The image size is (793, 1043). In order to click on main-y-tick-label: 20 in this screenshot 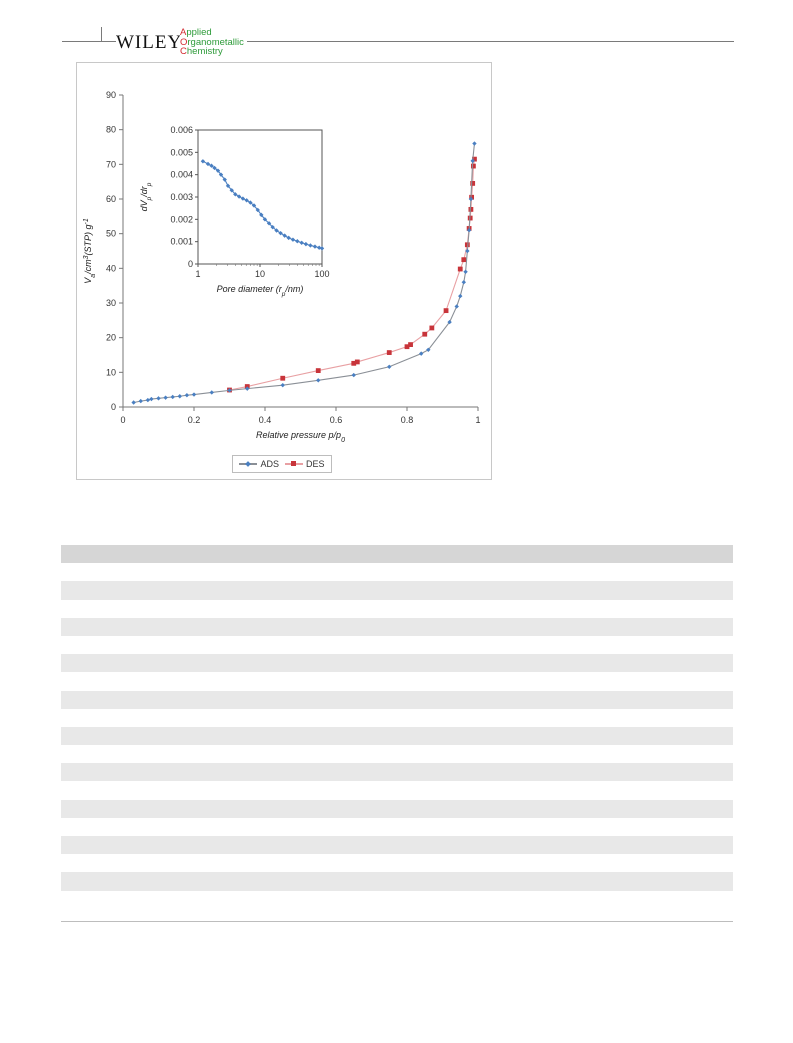, I will do `click(111, 338)`.